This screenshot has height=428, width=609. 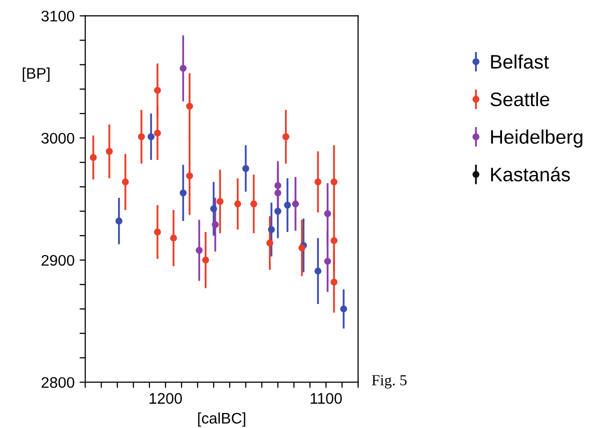 I want to click on y-tick-label: 2800, so click(x=58, y=382).